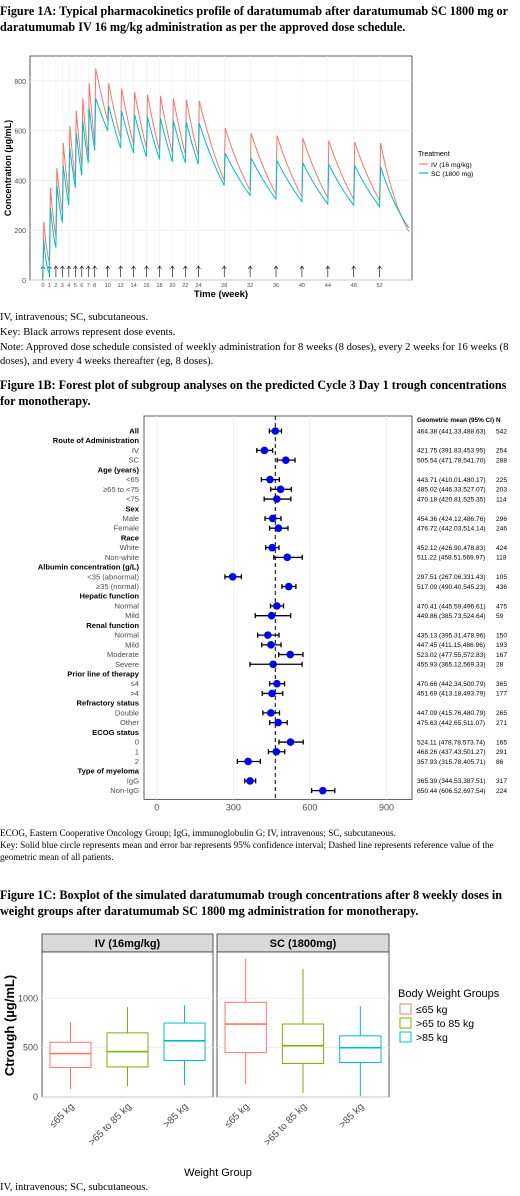 The width and height of the screenshot is (520, 1196). I want to click on n-value: 288, so click(501, 460).